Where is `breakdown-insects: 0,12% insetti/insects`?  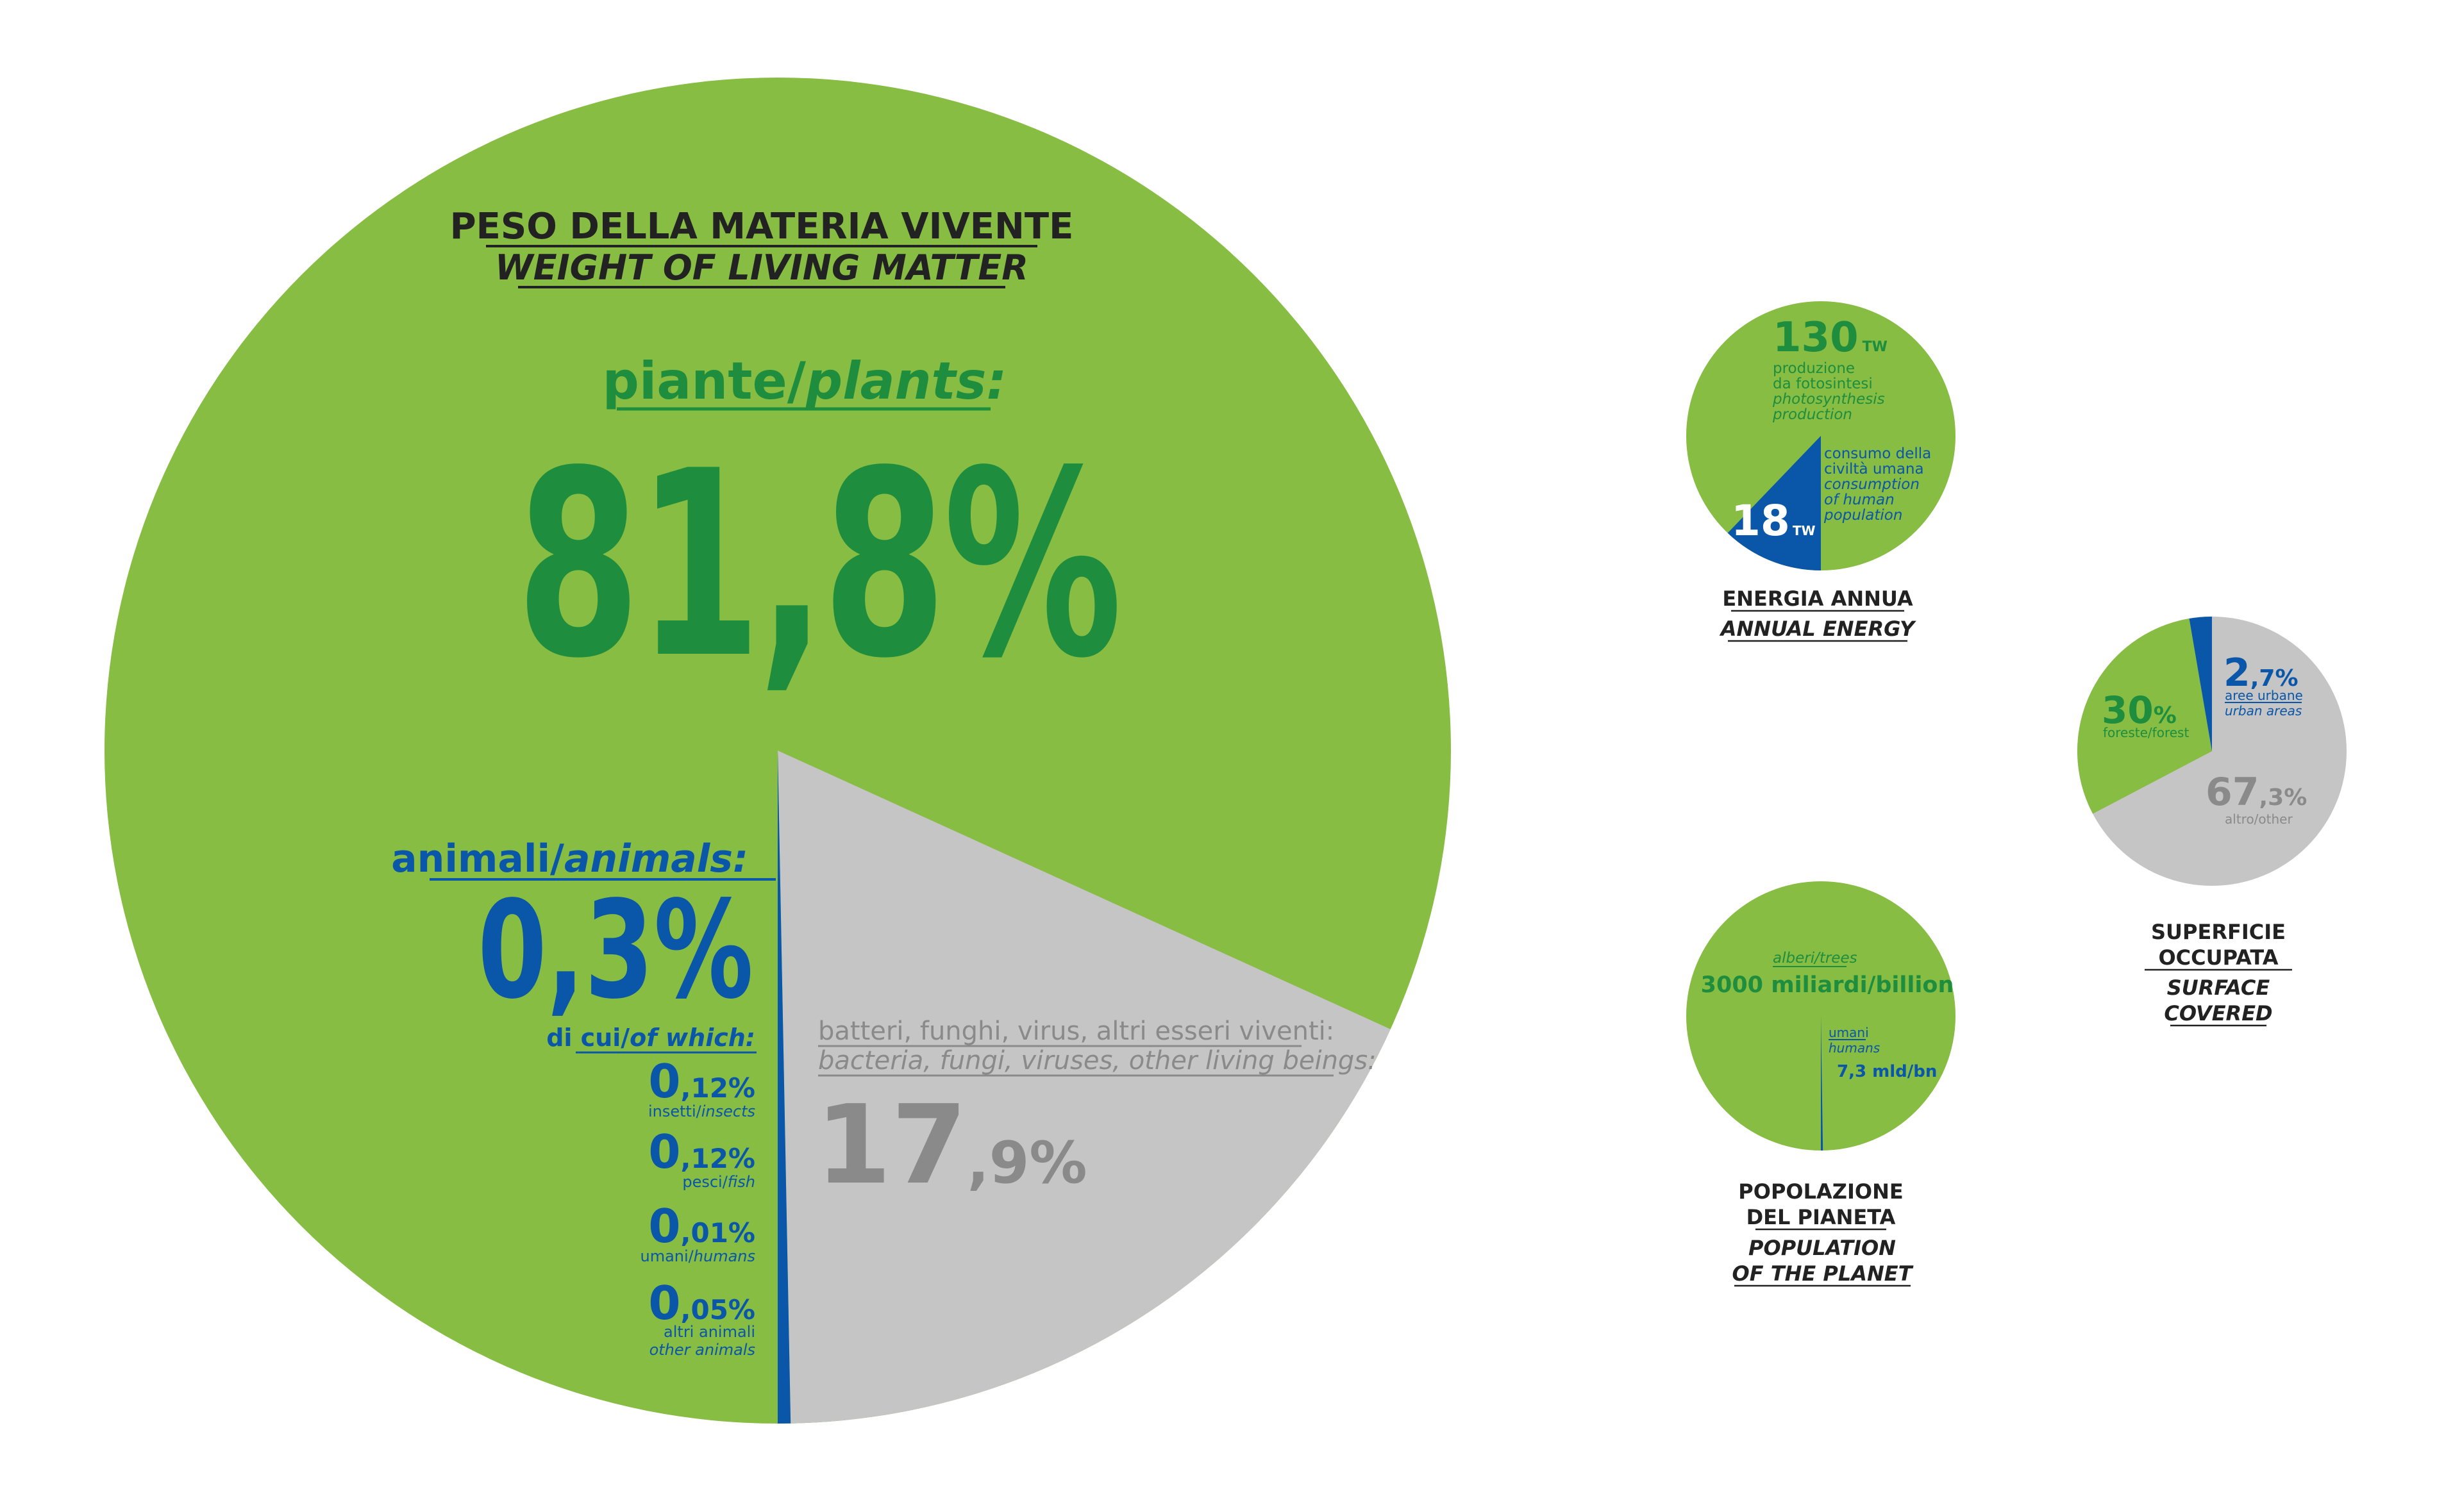
breakdown-insects: 0,12% insetti/insects is located at coordinates (701, 1087).